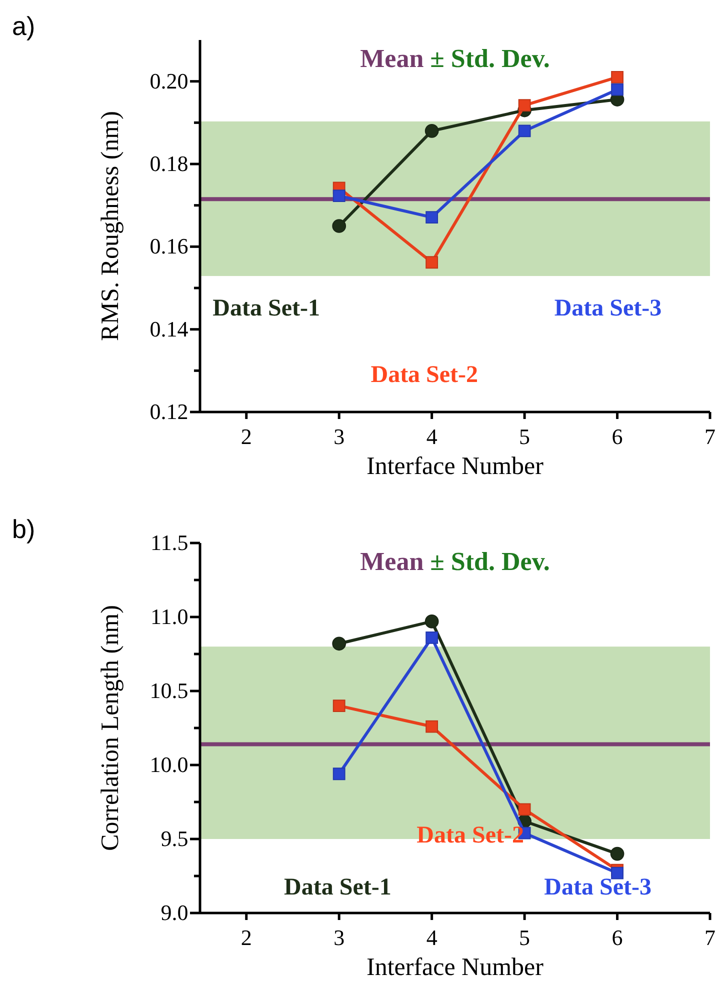 This screenshot has width=723, height=990. Describe the element at coordinates (169, 329) in the screenshot. I see `y-tick-label: 0.14` at that location.